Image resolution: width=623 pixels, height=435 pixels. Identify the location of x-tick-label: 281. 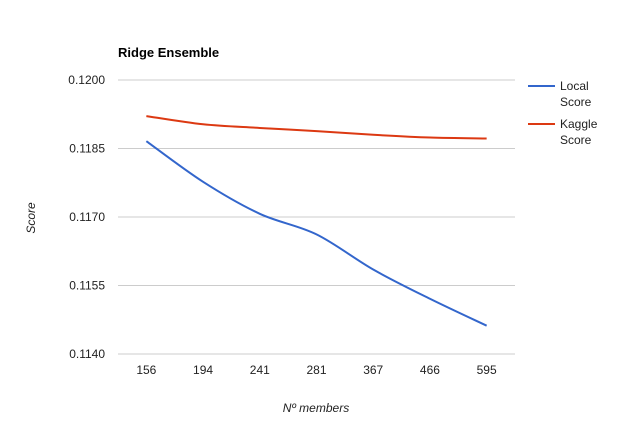
(316, 370).